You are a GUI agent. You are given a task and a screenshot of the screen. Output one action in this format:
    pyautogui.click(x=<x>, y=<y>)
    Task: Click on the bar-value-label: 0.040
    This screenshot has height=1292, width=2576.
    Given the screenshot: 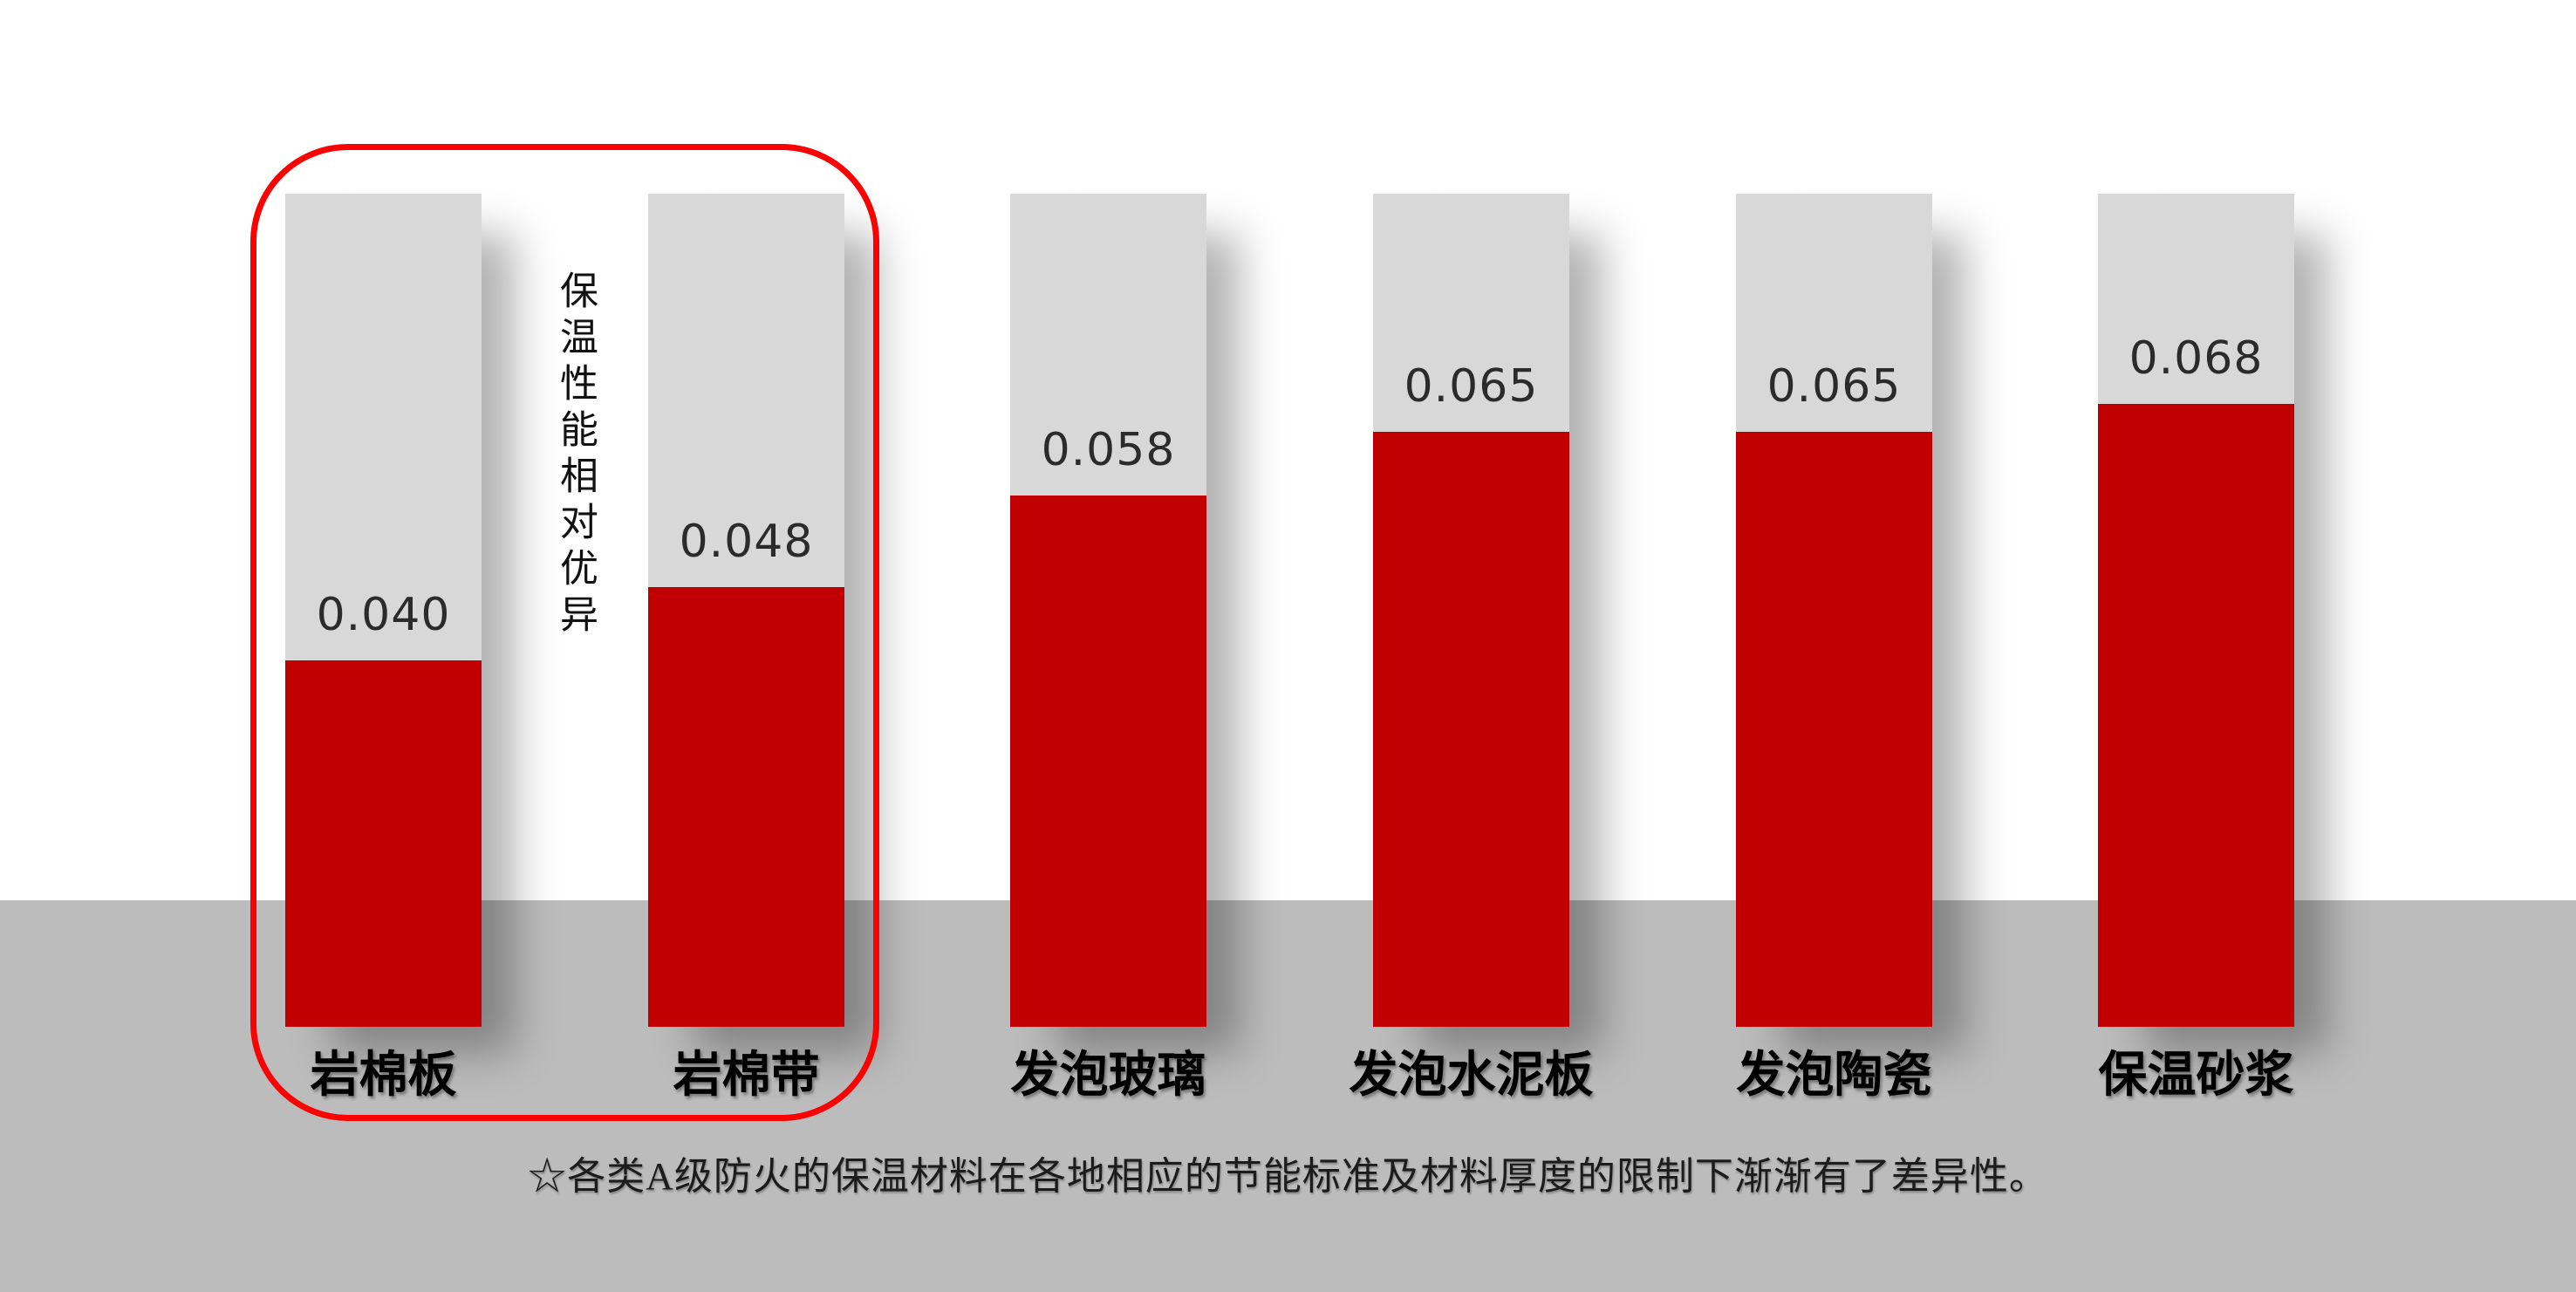 What is the action you would take?
    pyautogui.click(x=383, y=615)
    